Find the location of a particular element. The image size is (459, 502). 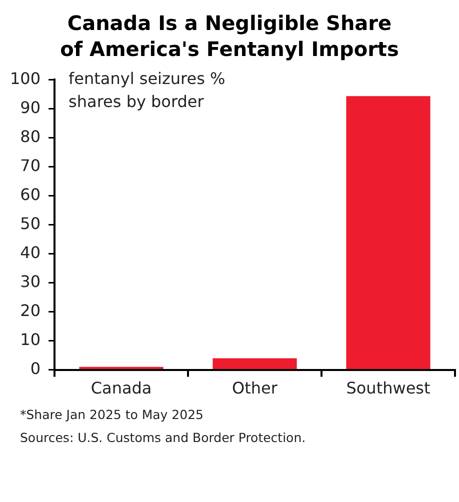

y-tick-label: 70 is located at coordinates (30, 165).